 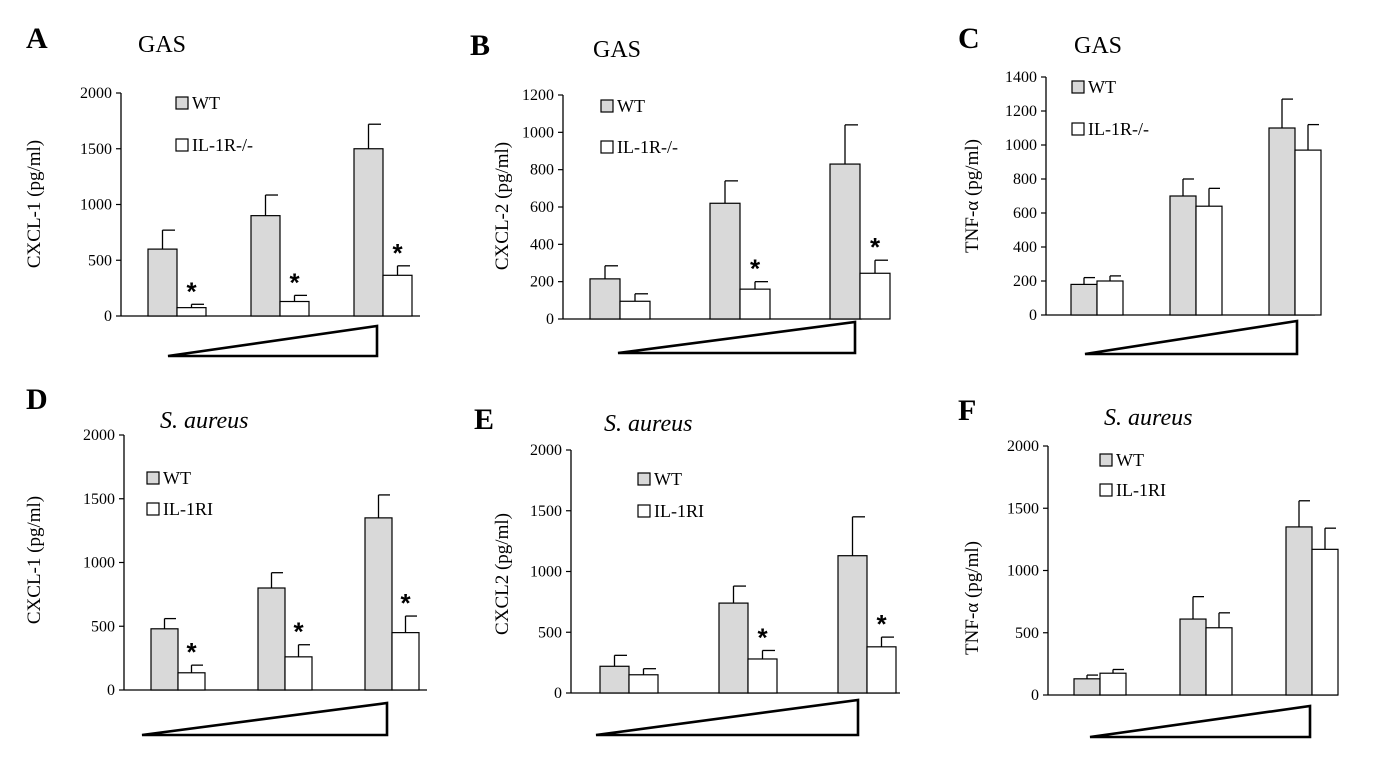 I want to click on panel-title-a: GAS, so click(x=162, y=45).